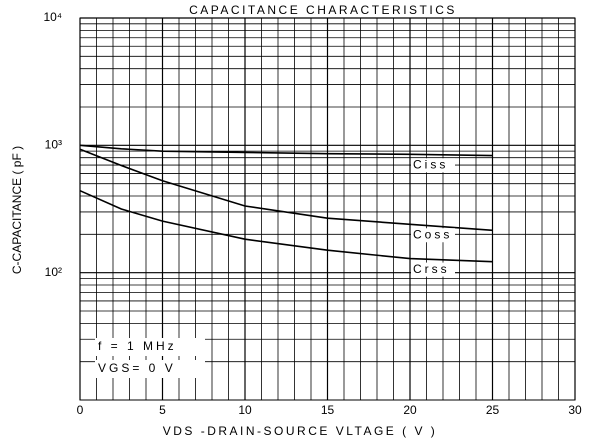  Describe the element at coordinates (80, 410) in the screenshot. I see `x-tick-label: 0` at that location.